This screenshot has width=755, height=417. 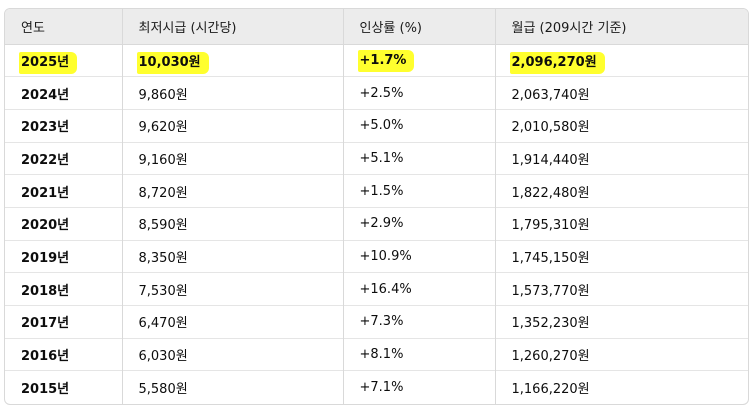 What do you see at coordinates (232, 191) in the screenshot?
I see `cell-hourly-wage: 8,720원` at bounding box center [232, 191].